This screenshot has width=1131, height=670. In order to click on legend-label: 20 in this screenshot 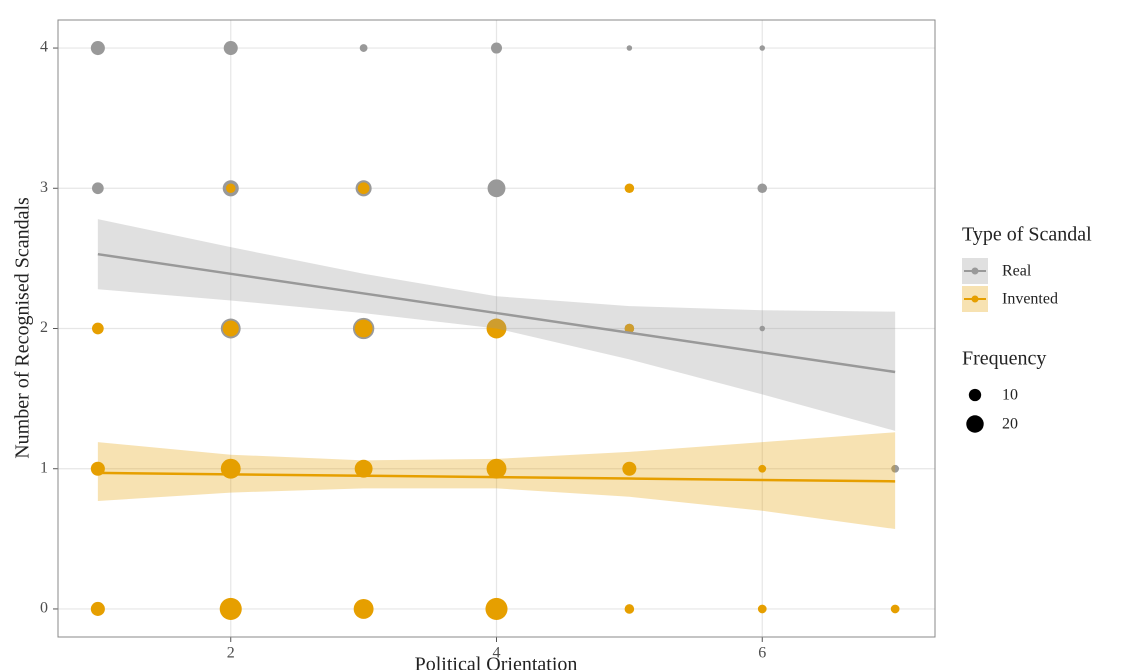, I will do `click(1010, 424)`.